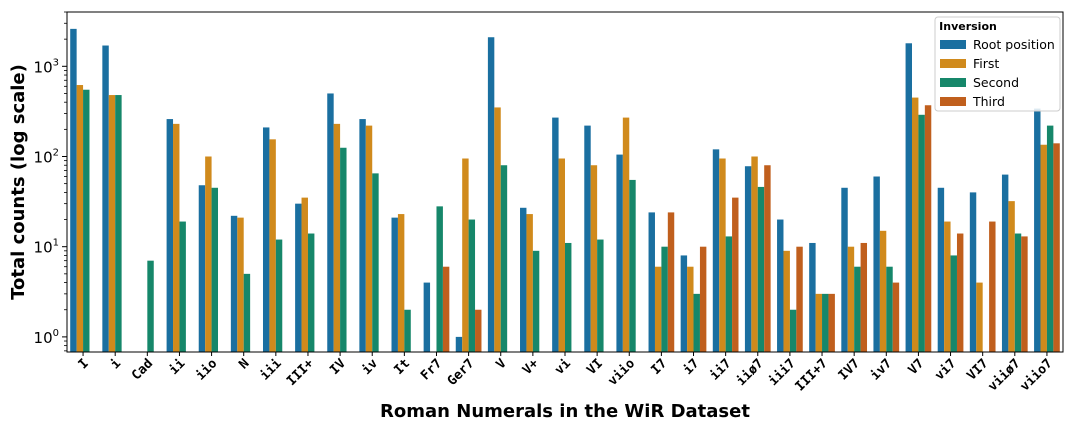  I want to click on bar-i7-third, so click(703, 299).